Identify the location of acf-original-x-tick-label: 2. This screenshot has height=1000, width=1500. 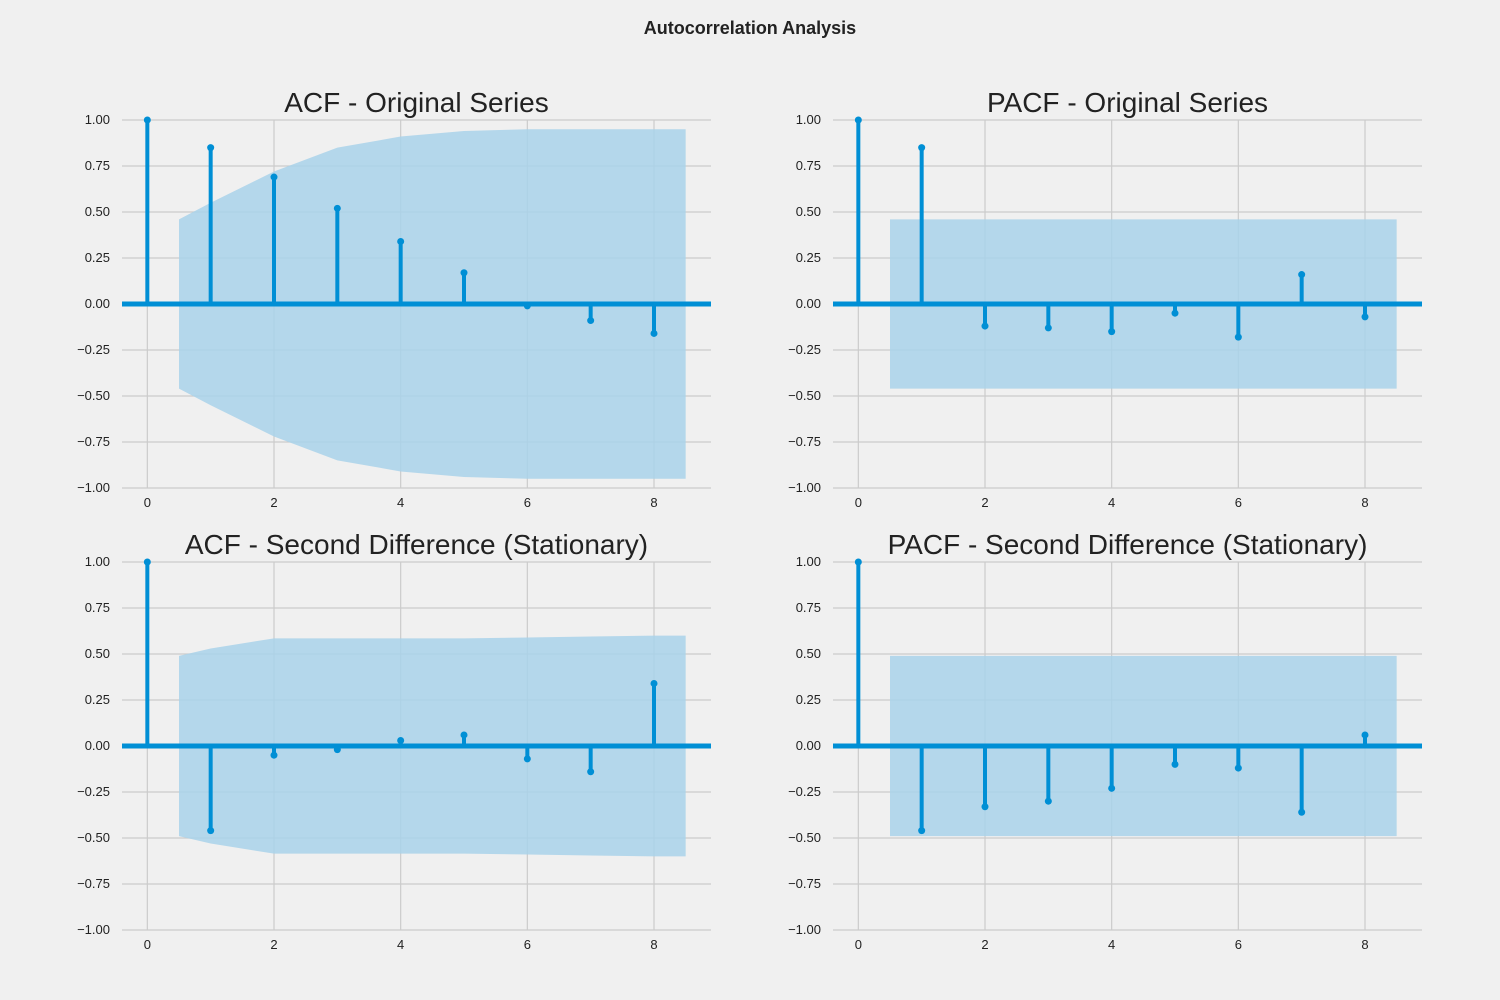
(273, 502).